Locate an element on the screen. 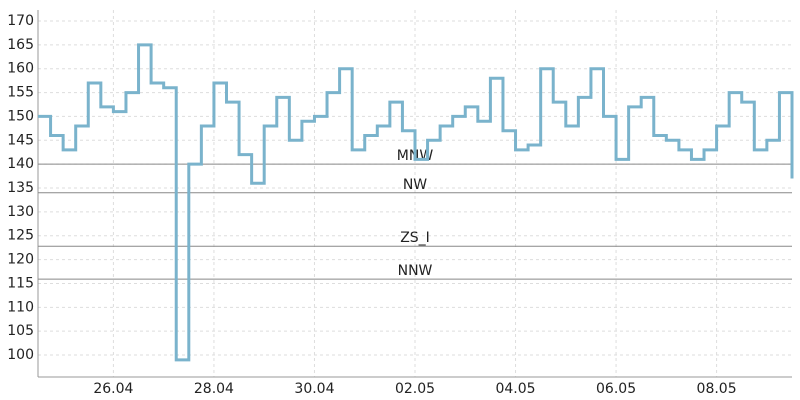 This screenshot has width=800, height=400. y-tick-label: 115 is located at coordinates (20, 283).